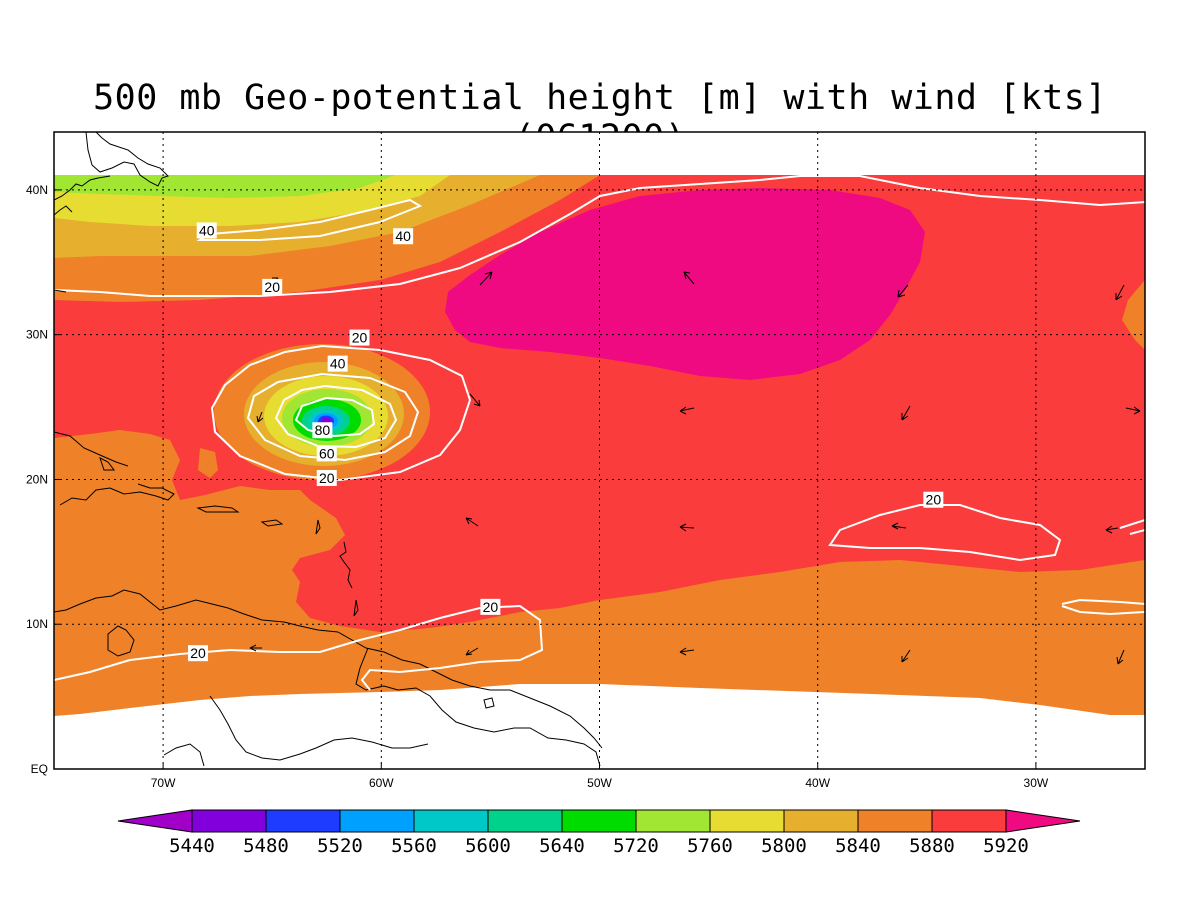 Image resolution: width=1200 pixels, height=900 pixels. I want to click on wind-contour-20-north, so click(599, 236).